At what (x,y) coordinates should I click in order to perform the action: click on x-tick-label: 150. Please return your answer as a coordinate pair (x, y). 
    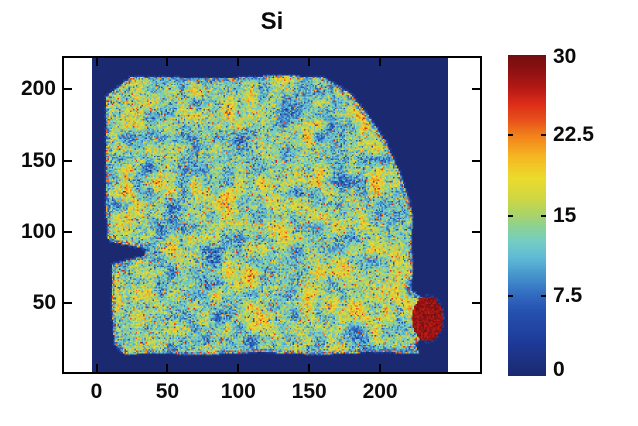
    Looking at the image, I should click on (309, 391).